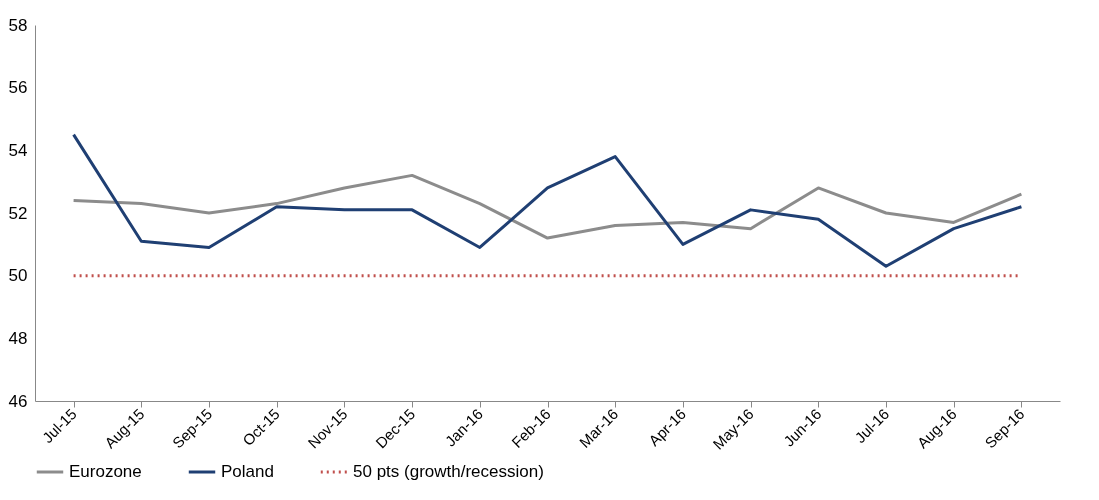  What do you see at coordinates (448, 471) in the screenshot?
I see `legend-label: 50 pts (growth/recession)` at bounding box center [448, 471].